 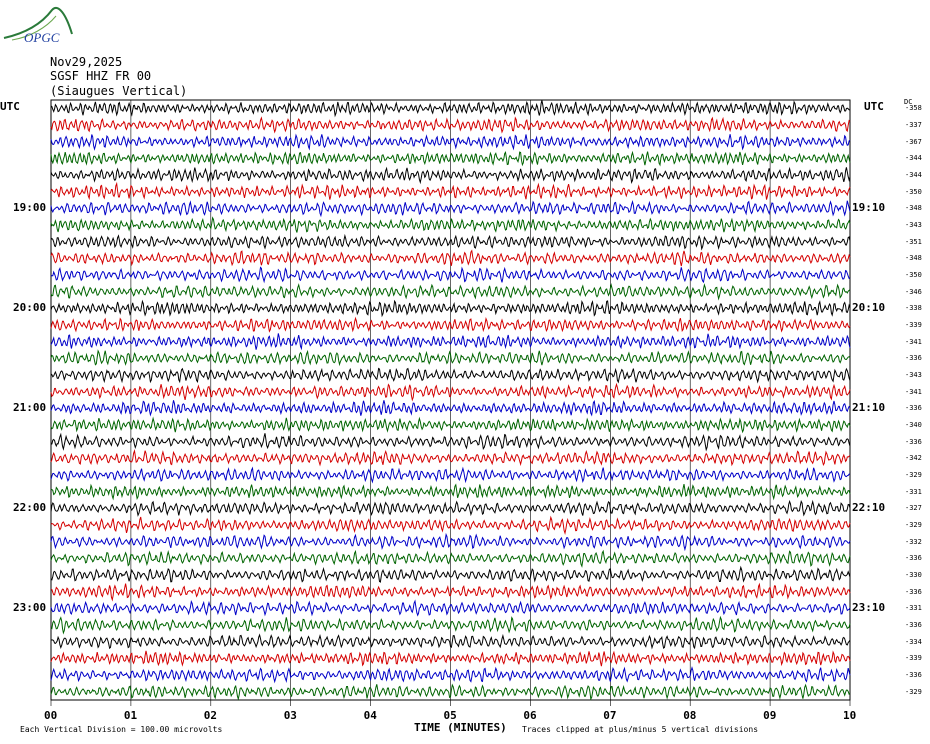 I want to click on left-hour-label: 21:00, so click(x=30, y=408).